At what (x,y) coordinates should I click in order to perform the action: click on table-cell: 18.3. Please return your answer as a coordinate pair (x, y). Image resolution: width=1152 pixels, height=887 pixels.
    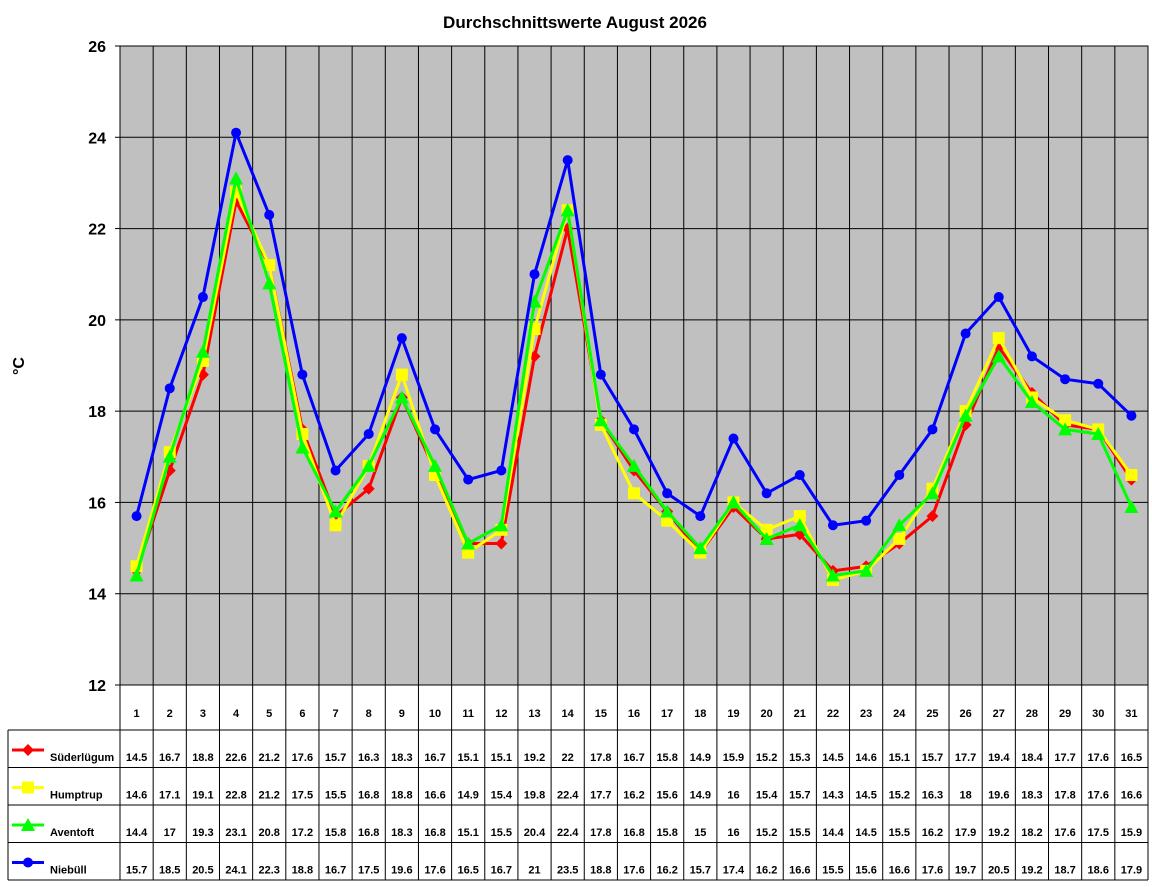
    Looking at the image, I should click on (401, 758).